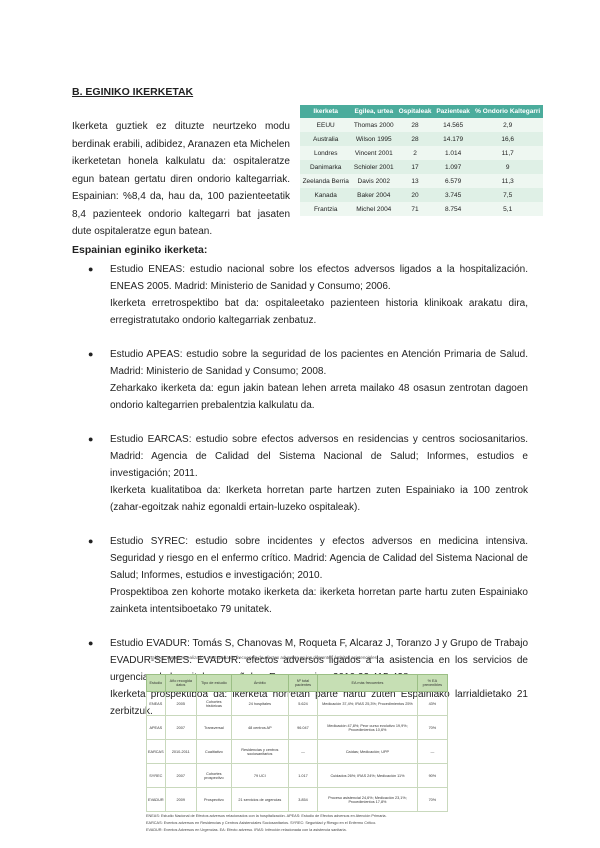 The width and height of the screenshot is (600, 848). Describe the element at coordinates (432, 775) in the screenshot. I see `table-cell: 90%` at that location.